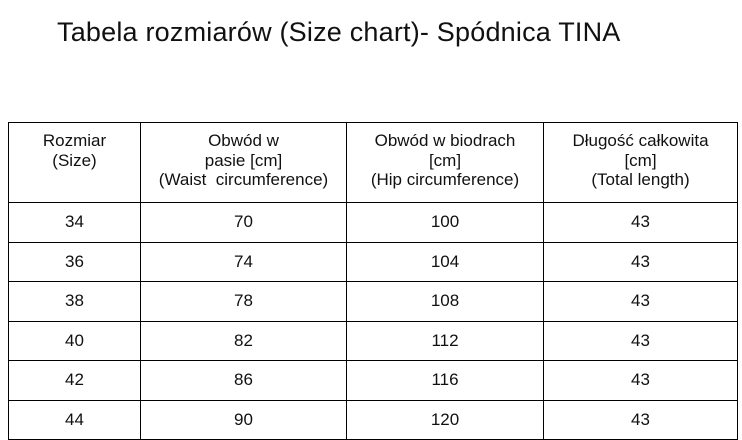 The width and height of the screenshot is (742, 440). Describe the element at coordinates (74, 261) in the screenshot. I see `cell-size: 36` at that location.